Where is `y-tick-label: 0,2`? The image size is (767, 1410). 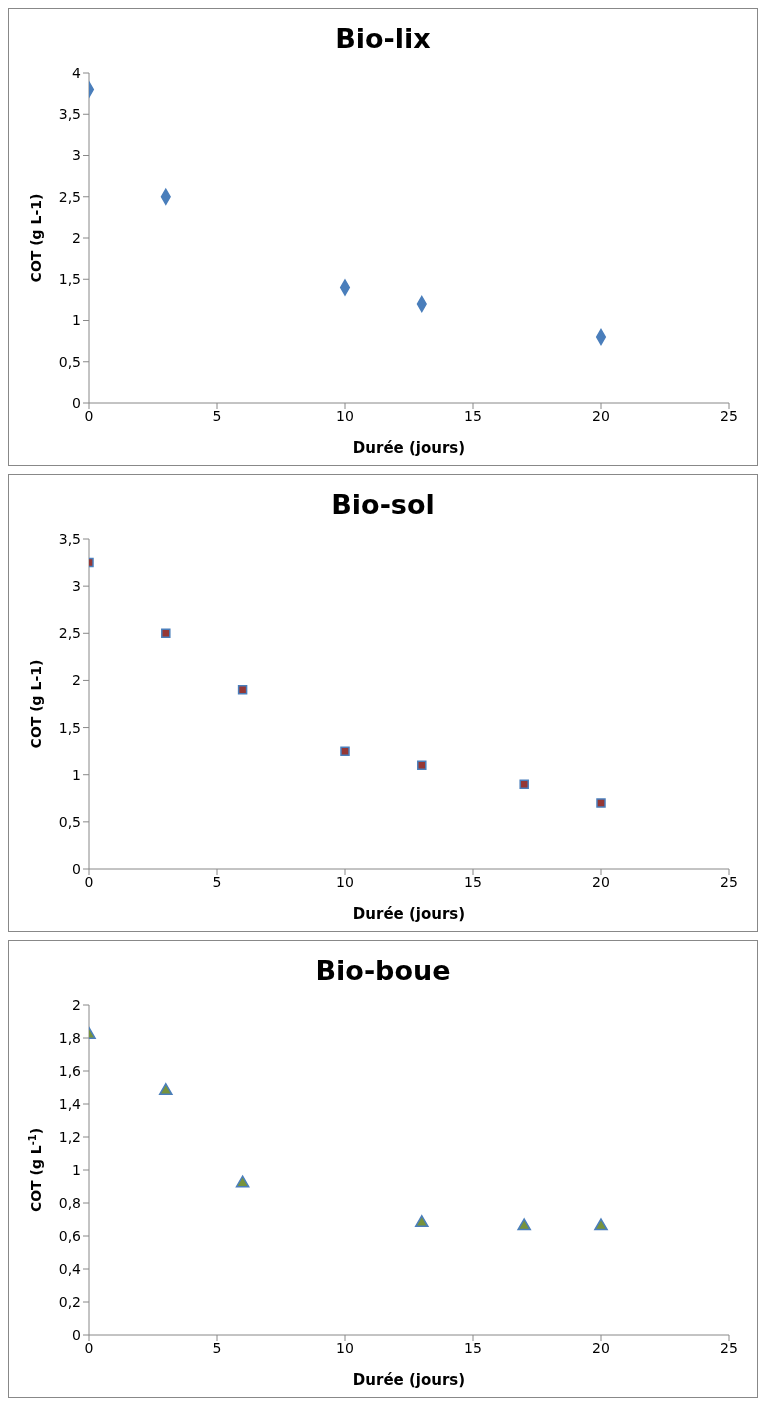
y-tick-label: 0,2 is located at coordinates (69, 1301).